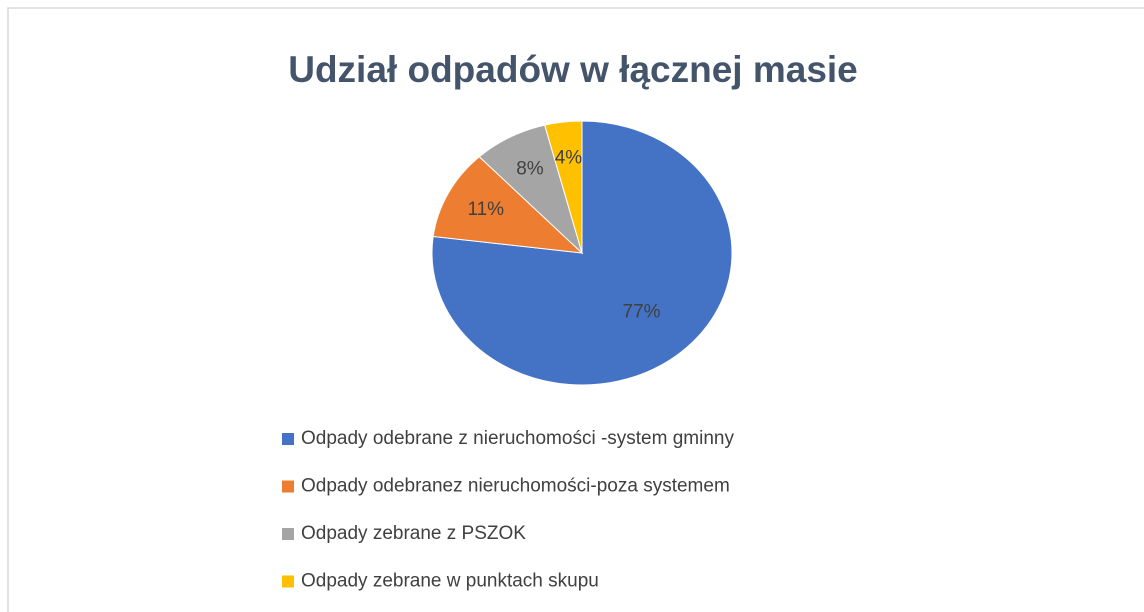 The width and height of the screenshot is (1144, 612). Describe the element at coordinates (642, 311) in the screenshot. I see `data-label: 77%` at that location.